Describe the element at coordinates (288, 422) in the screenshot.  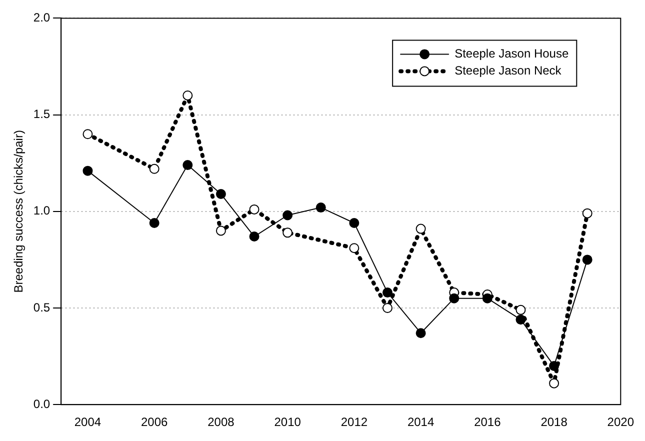
I see `x-tick-label: 2010` at that location.